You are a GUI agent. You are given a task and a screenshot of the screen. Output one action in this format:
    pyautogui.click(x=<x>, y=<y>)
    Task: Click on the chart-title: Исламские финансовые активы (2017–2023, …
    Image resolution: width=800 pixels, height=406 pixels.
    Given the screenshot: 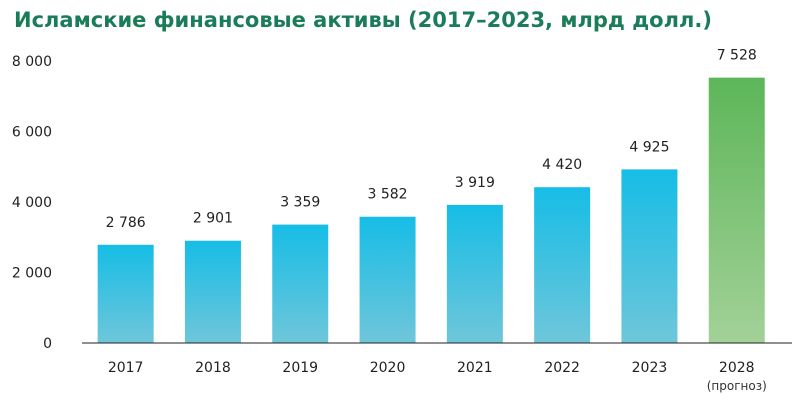 What is the action you would take?
    pyautogui.click(x=363, y=20)
    